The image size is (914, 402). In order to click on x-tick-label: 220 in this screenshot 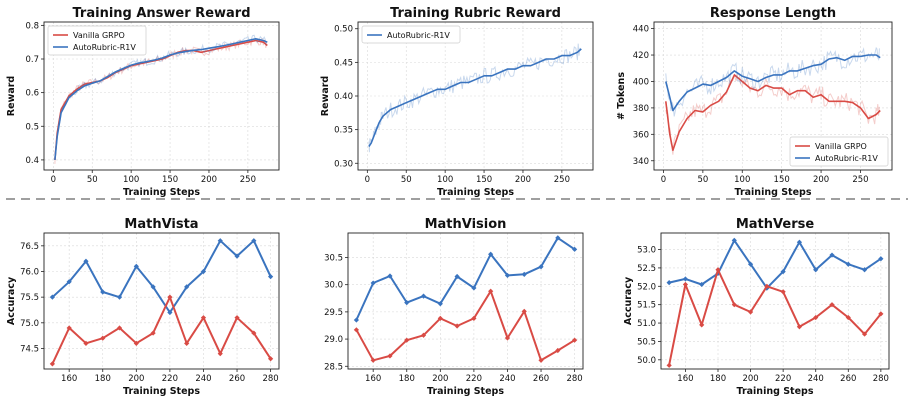, I will do `click(474, 379)`.